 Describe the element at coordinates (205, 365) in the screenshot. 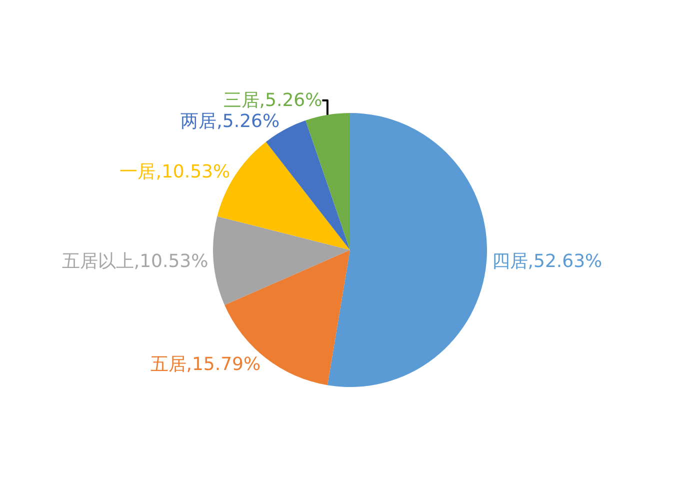

I see `slice-label: 五居,15.79%` at that location.